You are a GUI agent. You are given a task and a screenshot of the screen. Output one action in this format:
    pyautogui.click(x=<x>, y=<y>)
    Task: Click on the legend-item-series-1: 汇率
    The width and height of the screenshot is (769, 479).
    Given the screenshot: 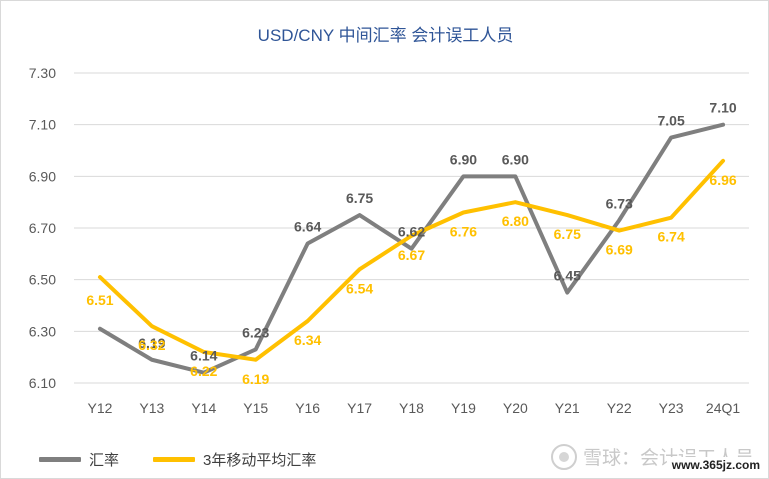 What is the action you would take?
    pyautogui.click(x=79, y=459)
    